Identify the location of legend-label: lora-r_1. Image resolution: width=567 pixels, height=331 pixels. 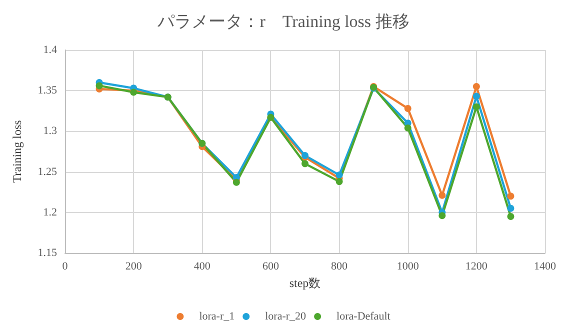
(217, 316).